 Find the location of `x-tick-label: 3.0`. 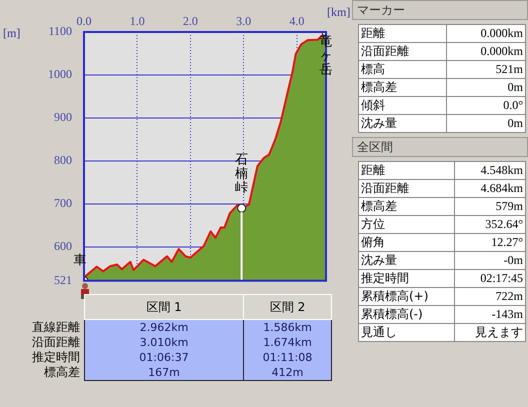

x-tick-label: 3.0 is located at coordinates (244, 21).